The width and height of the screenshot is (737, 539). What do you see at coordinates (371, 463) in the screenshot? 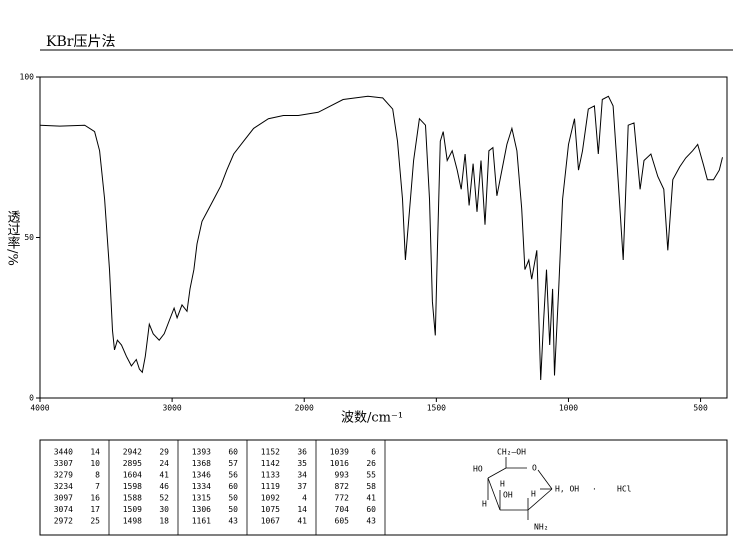
I see `peak-transmittance: 26` at bounding box center [371, 463].